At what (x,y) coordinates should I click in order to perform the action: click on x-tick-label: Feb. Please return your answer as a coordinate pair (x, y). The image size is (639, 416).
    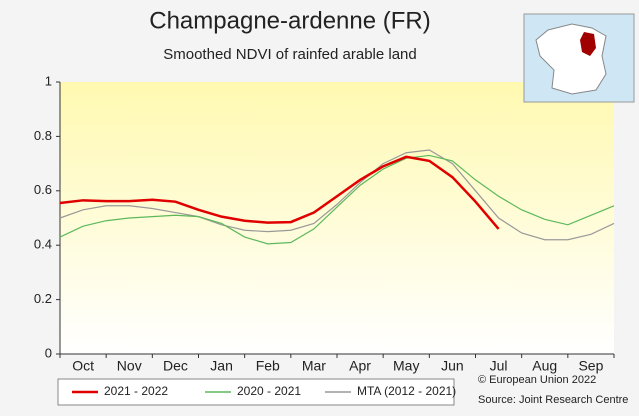
    Looking at the image, I should click on (268, 366).